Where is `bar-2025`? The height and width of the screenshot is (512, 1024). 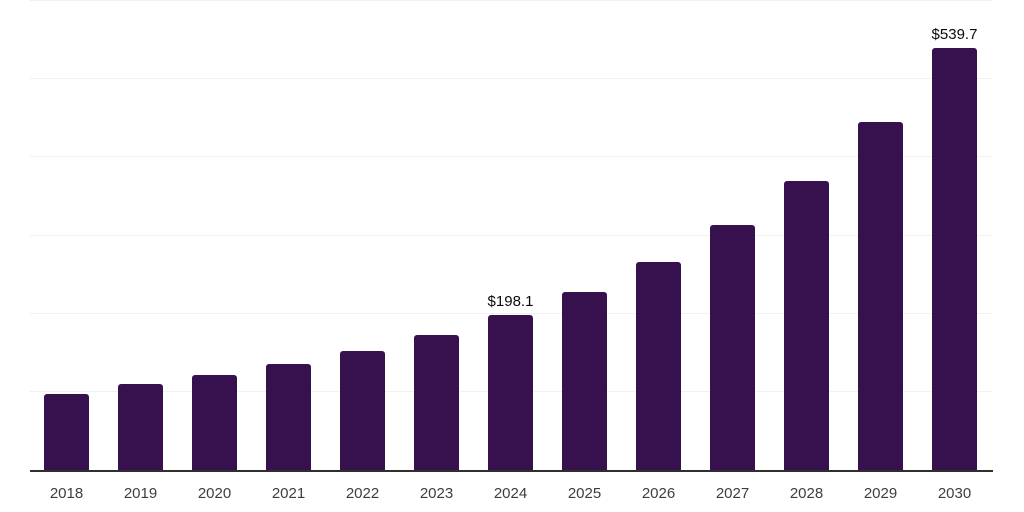
bar-2025 is located at coordinates (584, 380).